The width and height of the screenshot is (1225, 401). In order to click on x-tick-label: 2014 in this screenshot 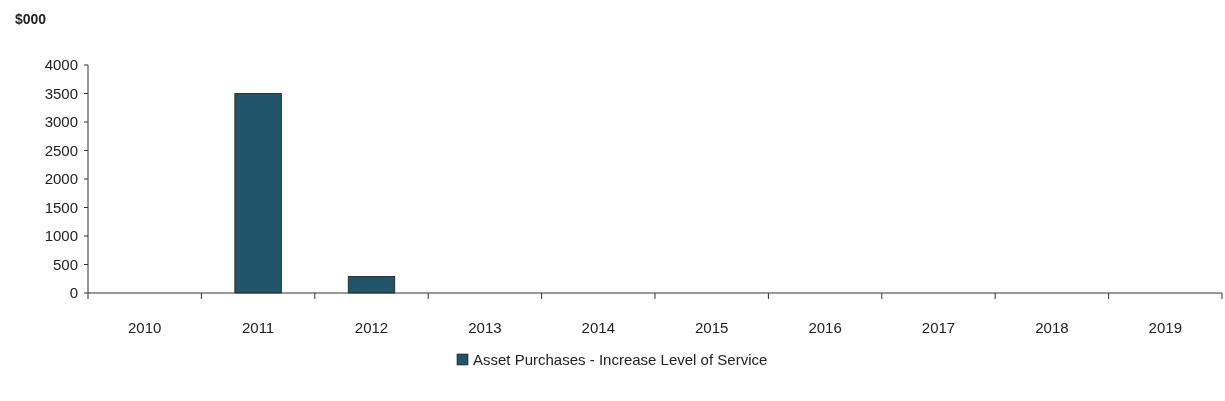, I will do `click(598, 327)`.